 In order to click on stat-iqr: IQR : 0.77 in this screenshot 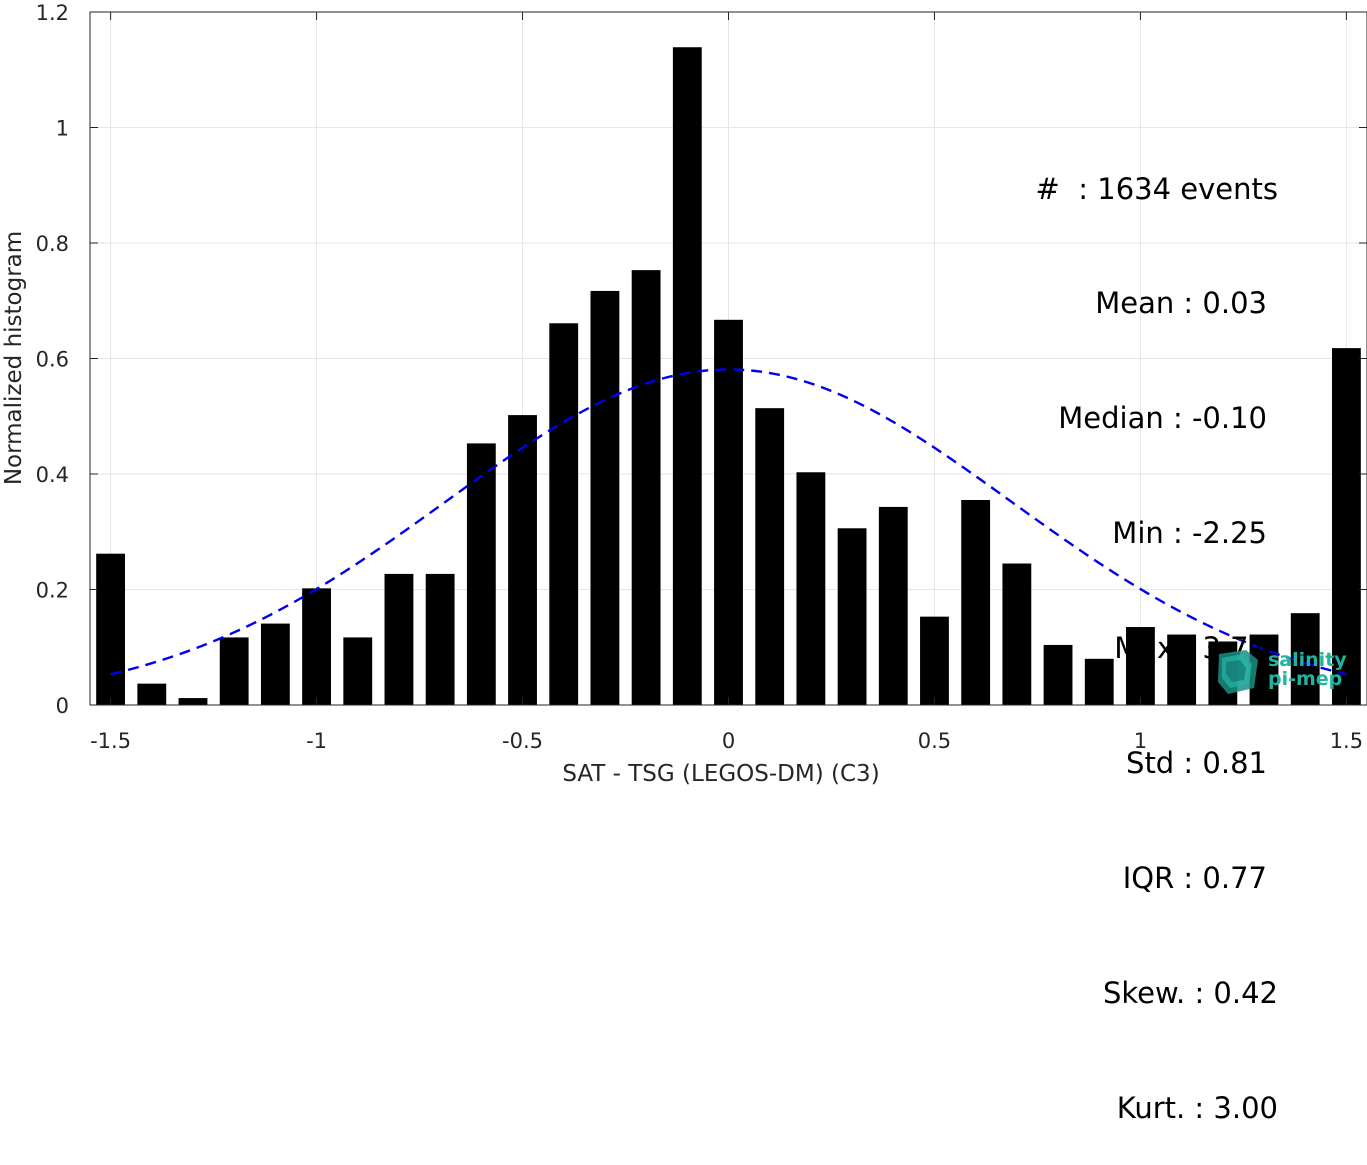, I will do `click(1194, 877)`.